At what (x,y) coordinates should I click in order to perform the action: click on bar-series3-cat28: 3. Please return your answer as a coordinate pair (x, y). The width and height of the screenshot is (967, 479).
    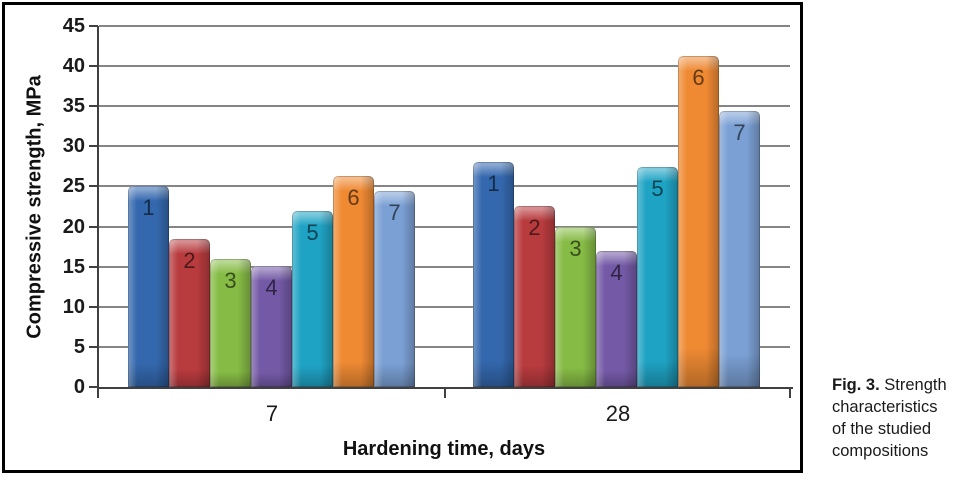
    Looking at the image, I should click on (575, 307).